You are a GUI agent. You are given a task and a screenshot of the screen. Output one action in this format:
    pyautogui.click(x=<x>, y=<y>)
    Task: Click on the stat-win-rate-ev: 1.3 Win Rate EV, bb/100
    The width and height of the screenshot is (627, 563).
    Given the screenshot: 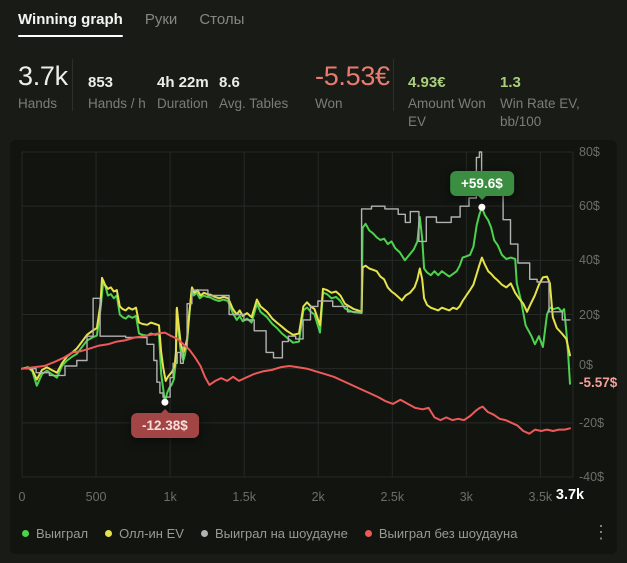 What is the action you would take?
    pyautogui.click(x=552, y=92)
    